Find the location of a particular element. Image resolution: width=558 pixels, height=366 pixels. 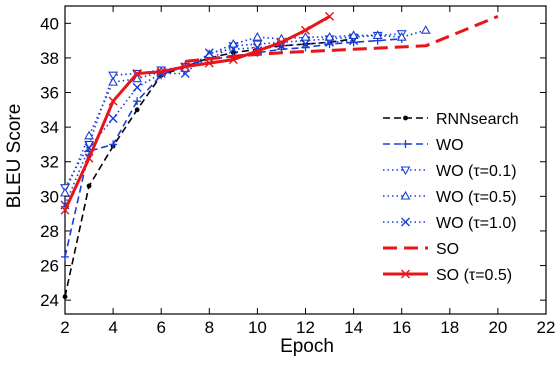

x-tick-label: 2 is located at coordinates (64, 327).